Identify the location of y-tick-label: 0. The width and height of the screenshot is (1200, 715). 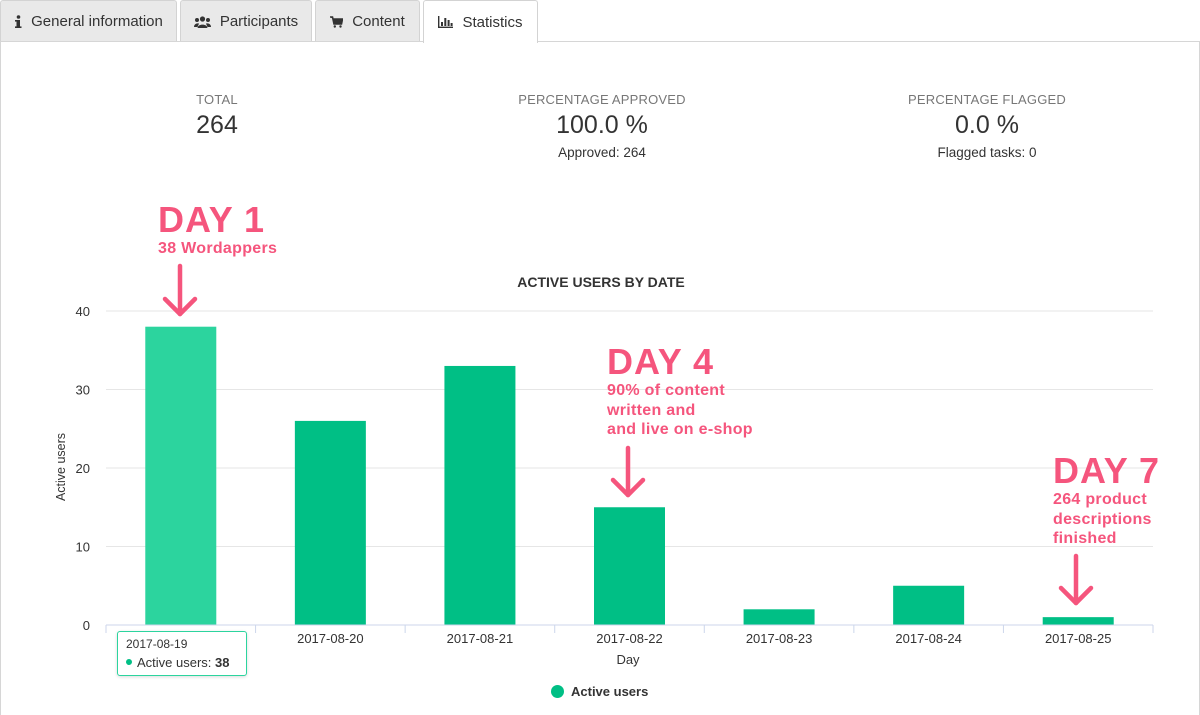
(86, 625).